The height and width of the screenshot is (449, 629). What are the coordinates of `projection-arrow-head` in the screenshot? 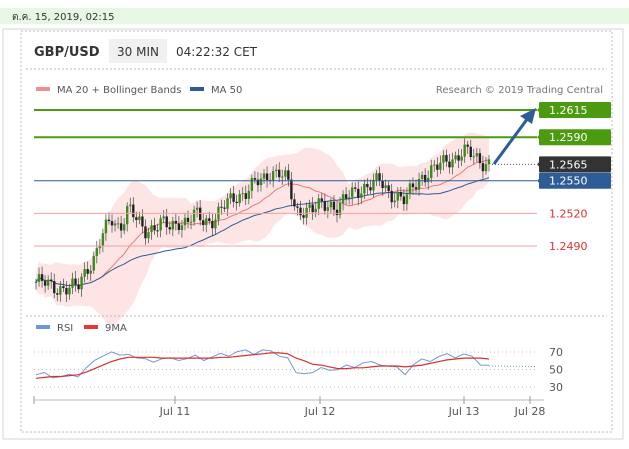 It's located at (528, 116).